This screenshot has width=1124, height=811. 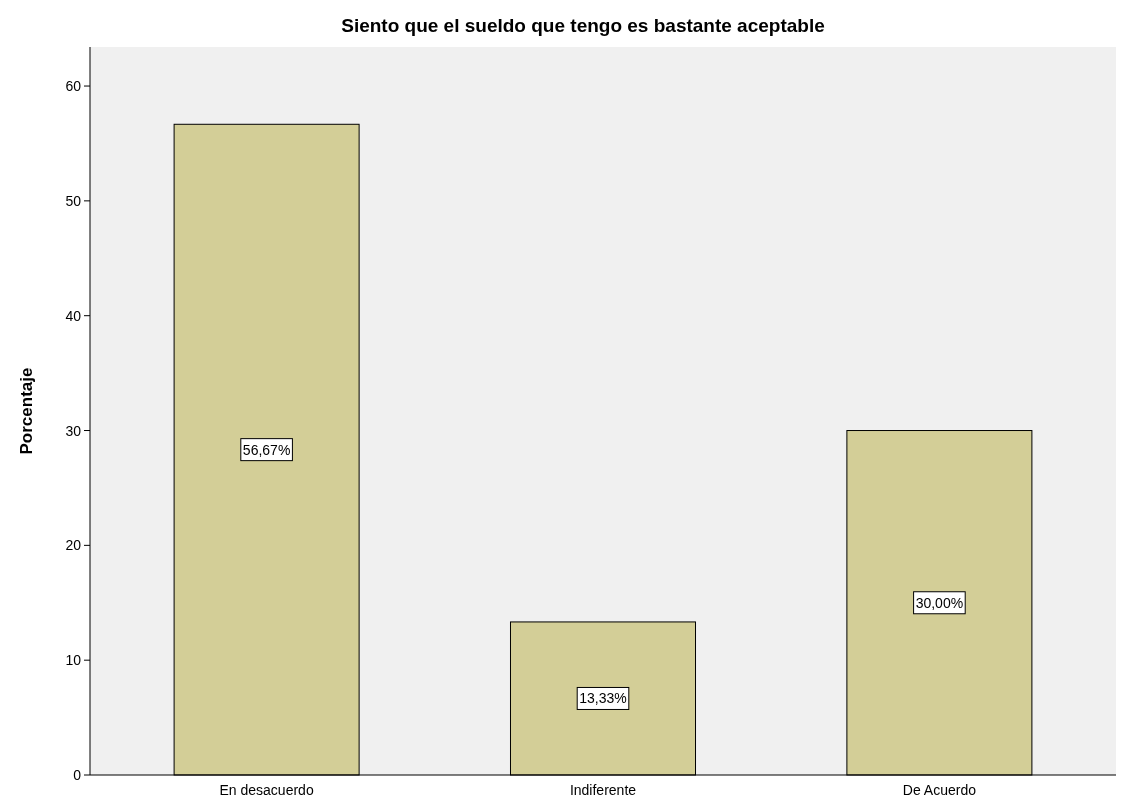 I want to click on y-tick-label: 60, so click(x=73, y=86).